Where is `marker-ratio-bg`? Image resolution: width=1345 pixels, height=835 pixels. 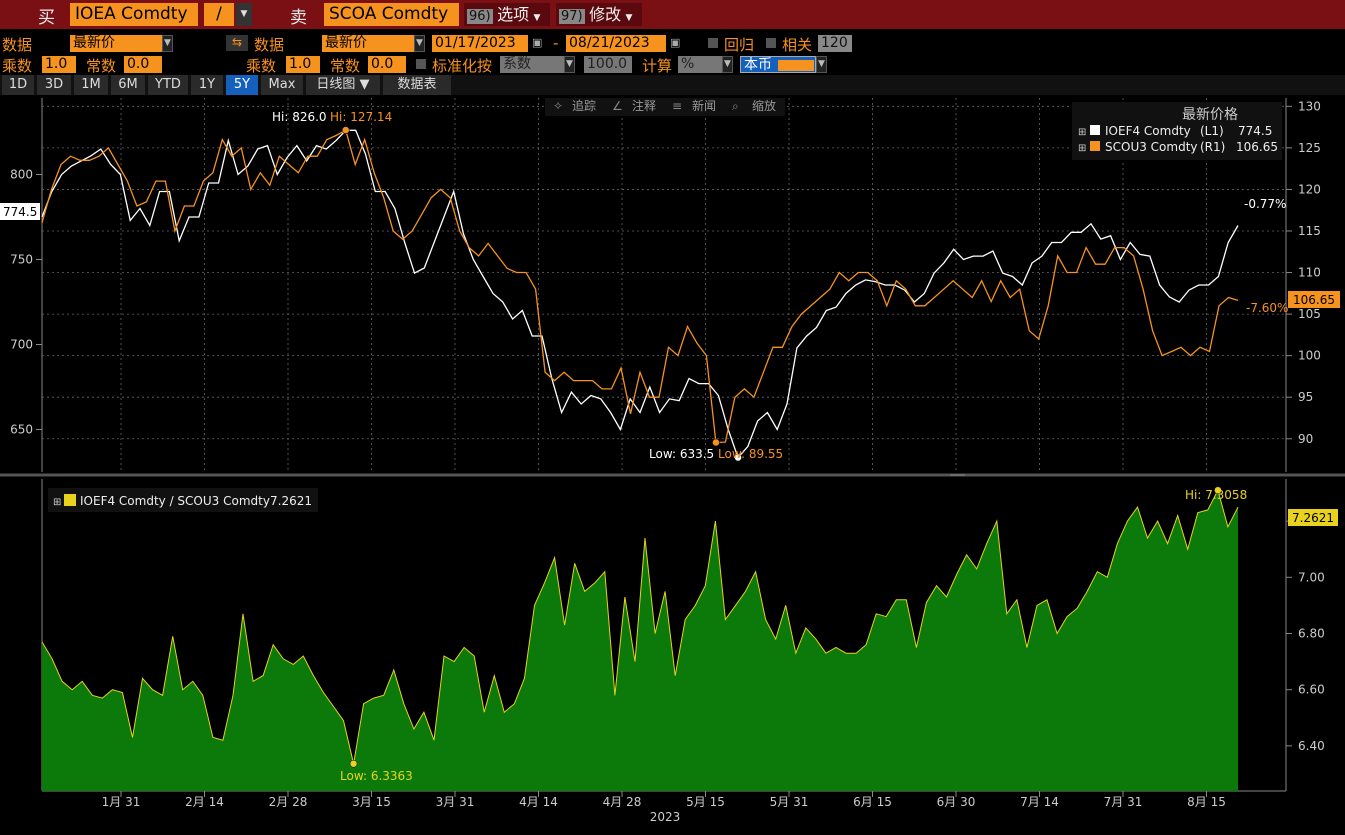
marker-ratio-bg is located at coordinates (1313, 517).